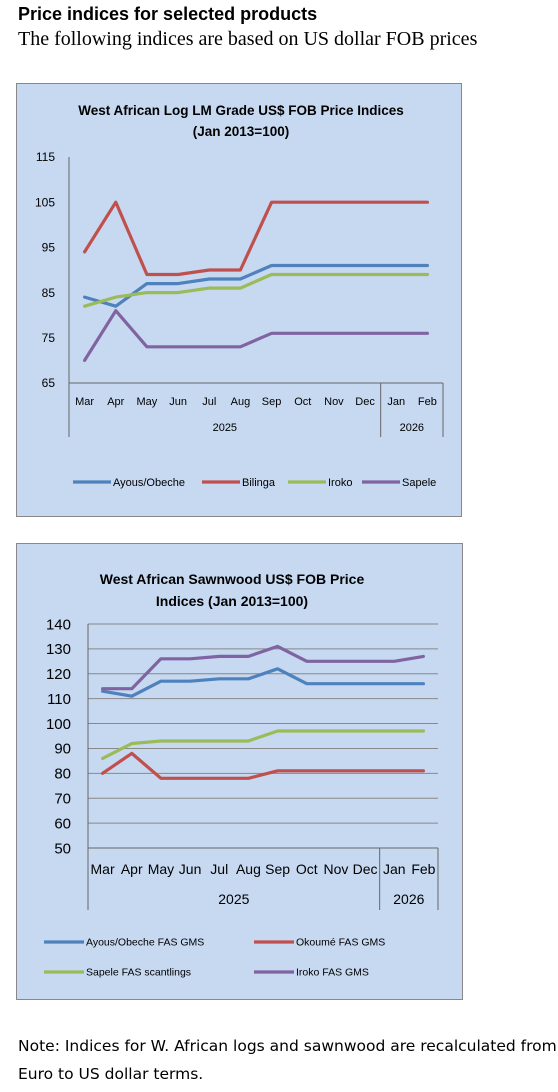 The width and height of the screenshot is (558, 1092). What do you see at coordinates (58, 624) in the screenshot?
I see `y-tick-label: 140` at bounding box center [58, 624].